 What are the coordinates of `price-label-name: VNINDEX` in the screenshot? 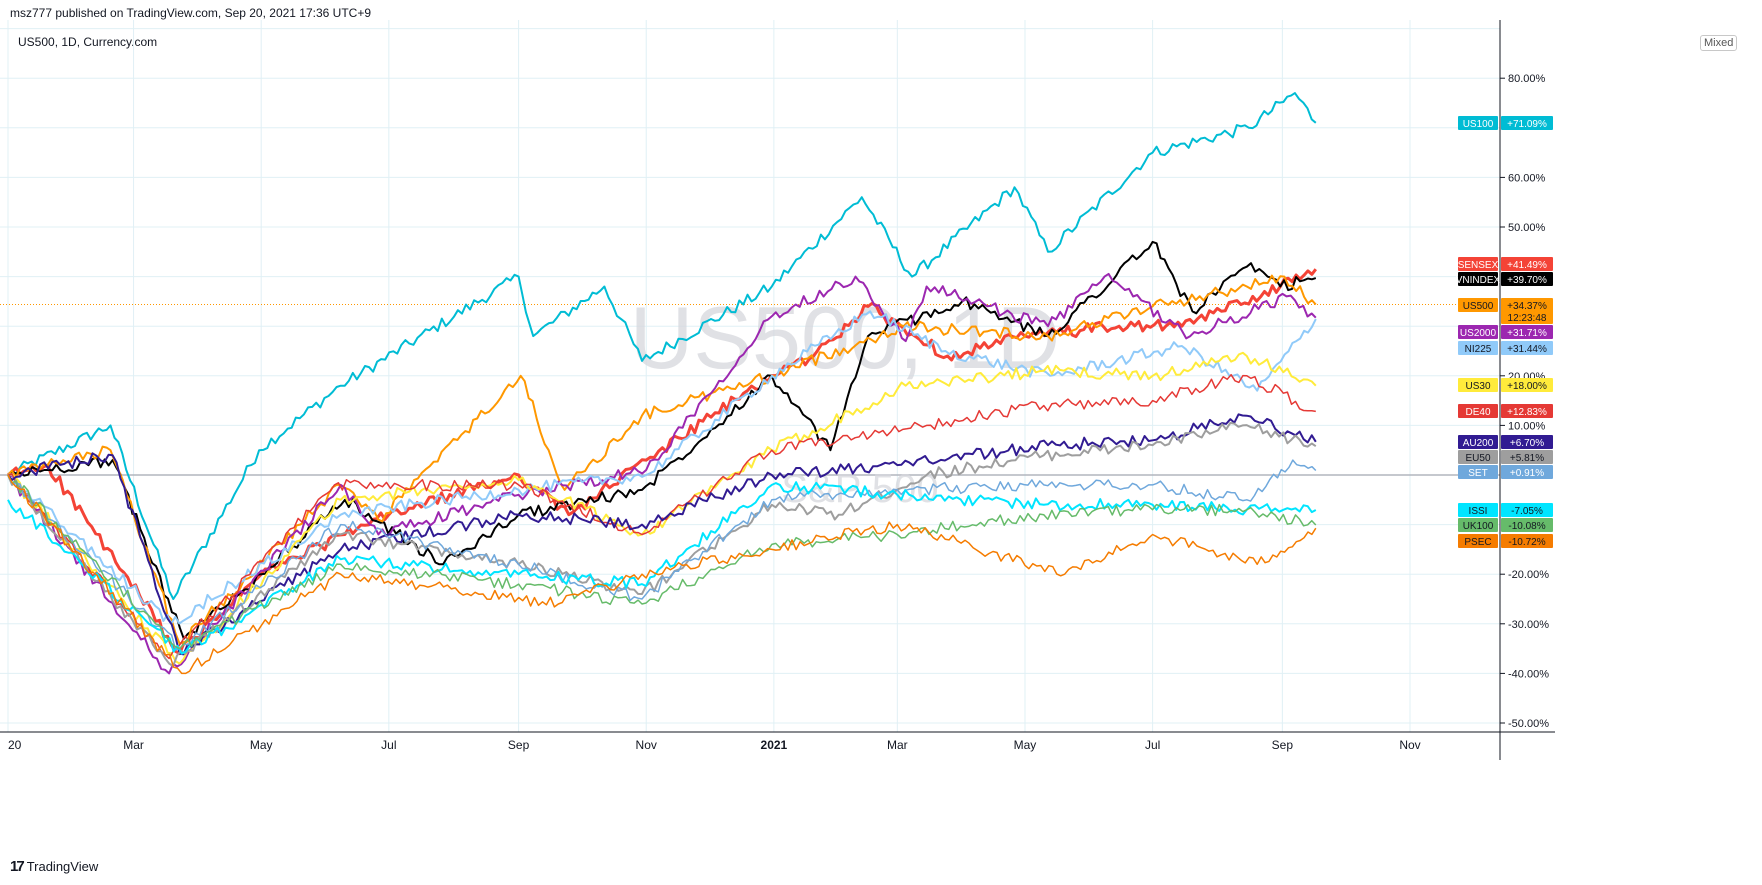 It's located at (1478, 280).